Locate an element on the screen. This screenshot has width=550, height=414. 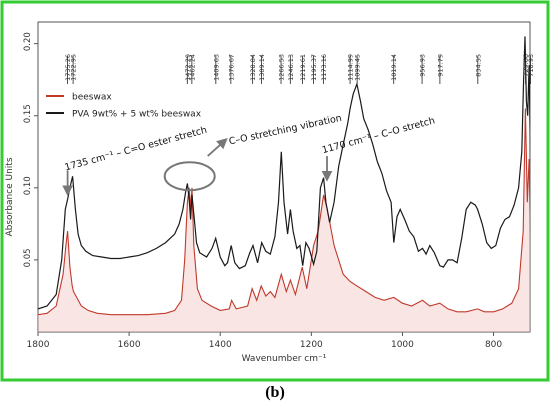
peak-label: 1462.24 is located at coordinates (192, 67).